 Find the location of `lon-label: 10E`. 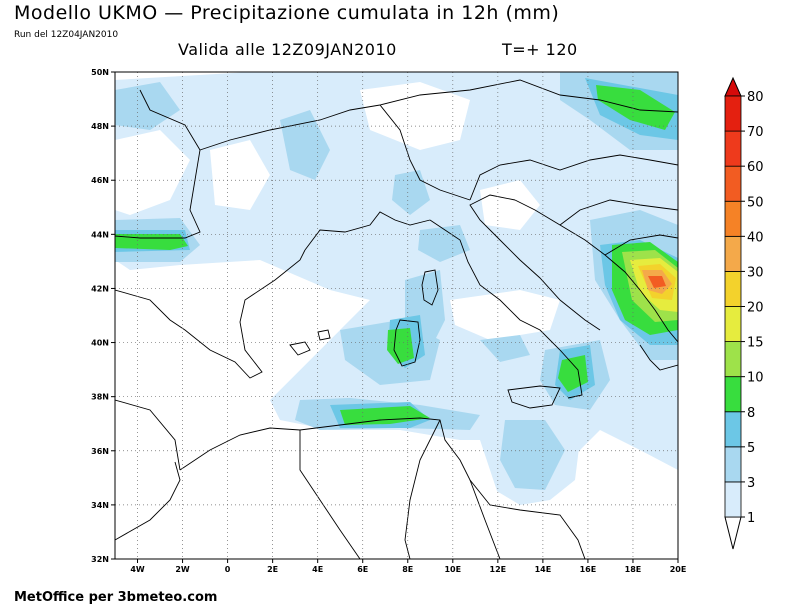

lon-label: 10E is located at coordinates (452, 569).